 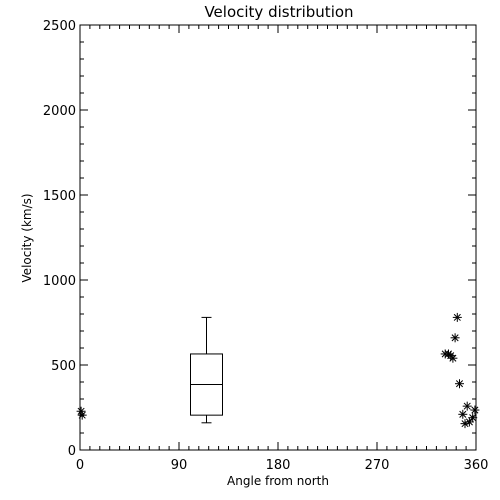 I want to click on x-tick-label: 180, so click(x=278, y=465).